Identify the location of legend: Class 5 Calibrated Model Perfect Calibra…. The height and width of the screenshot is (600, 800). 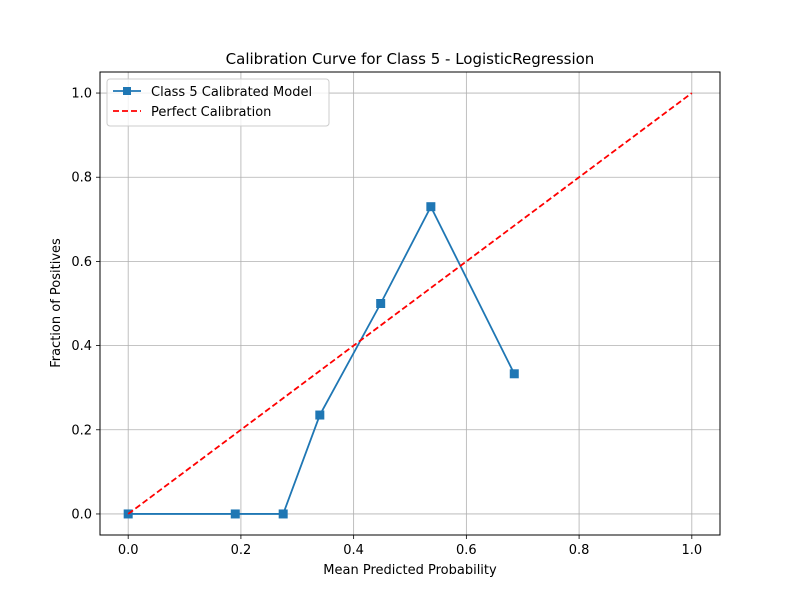
(218, 102).